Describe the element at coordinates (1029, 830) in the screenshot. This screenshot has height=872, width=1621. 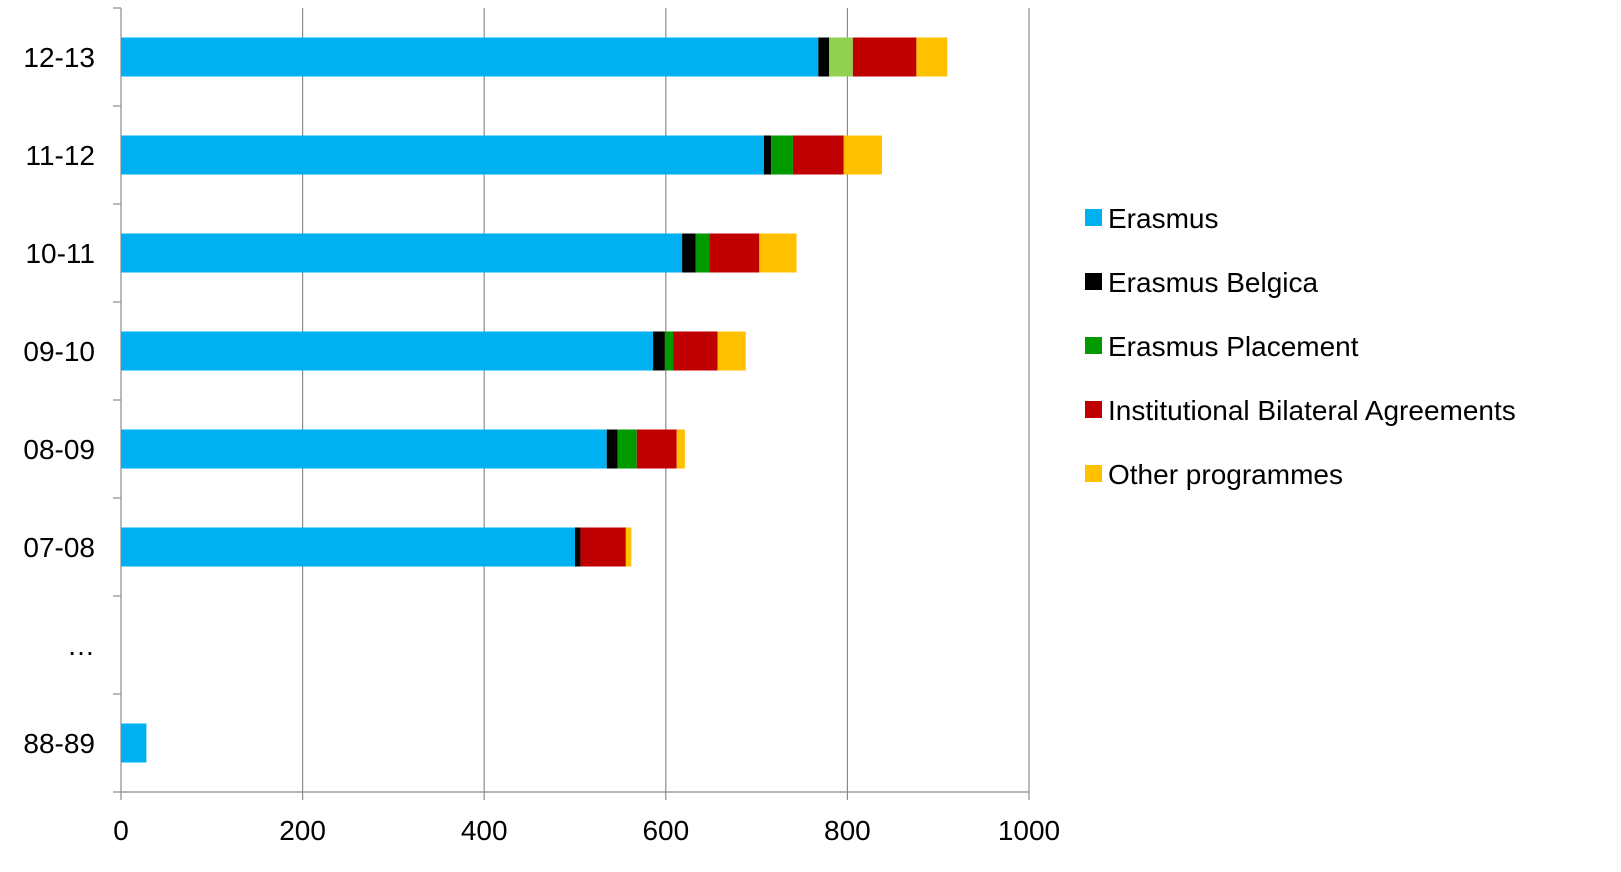
I see `x-tick-label: 1000` at that location.